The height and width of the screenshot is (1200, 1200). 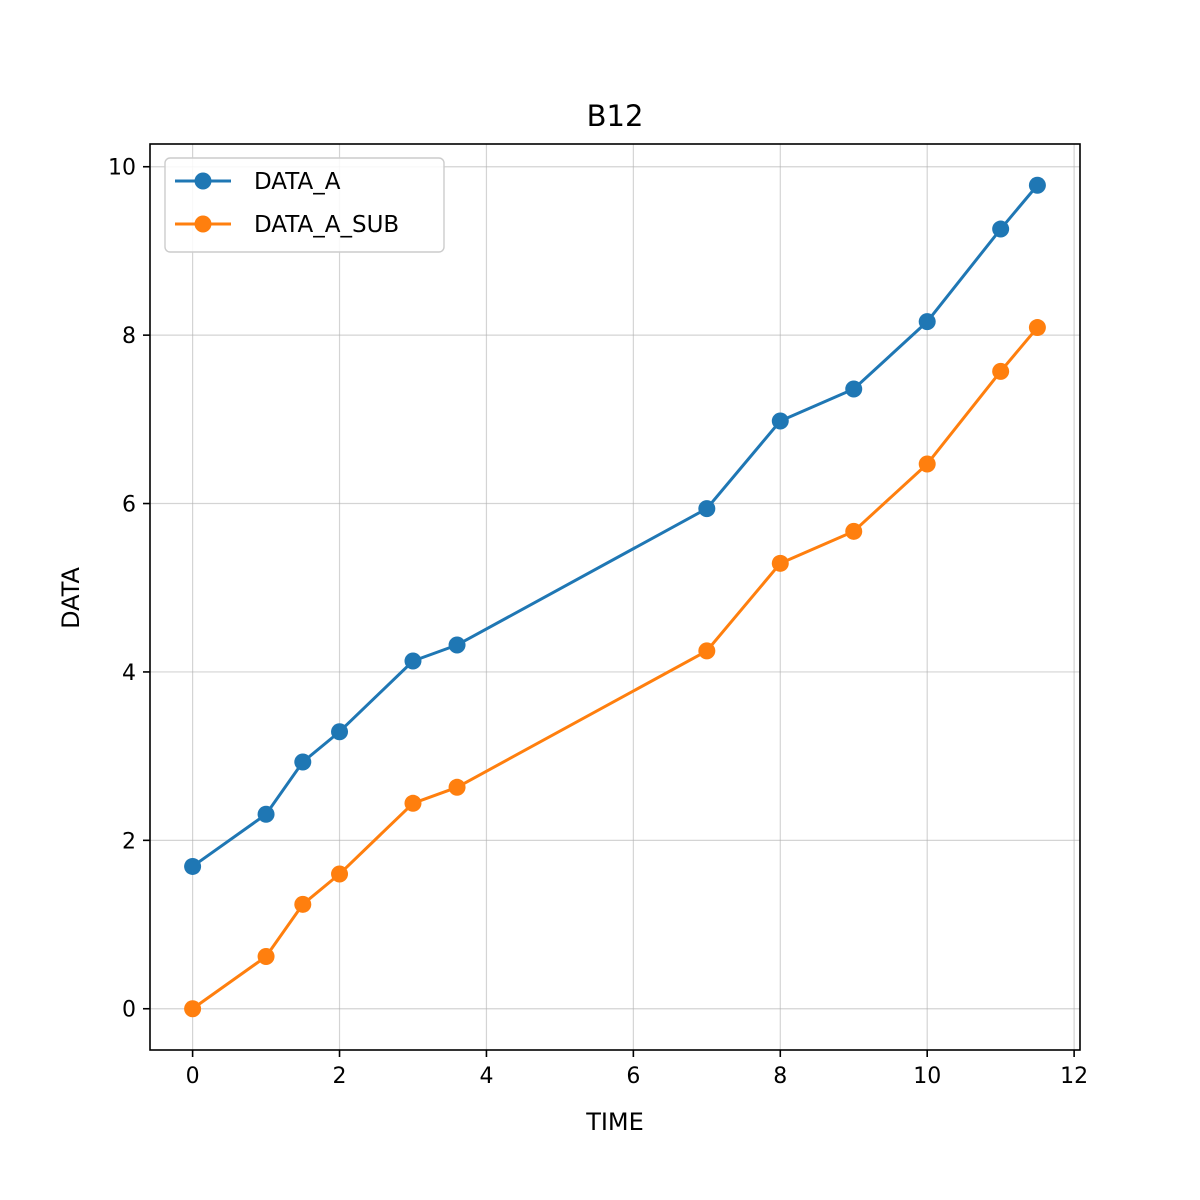 I want to click on legend-item: DATA_A, so click(x=258, y=182).